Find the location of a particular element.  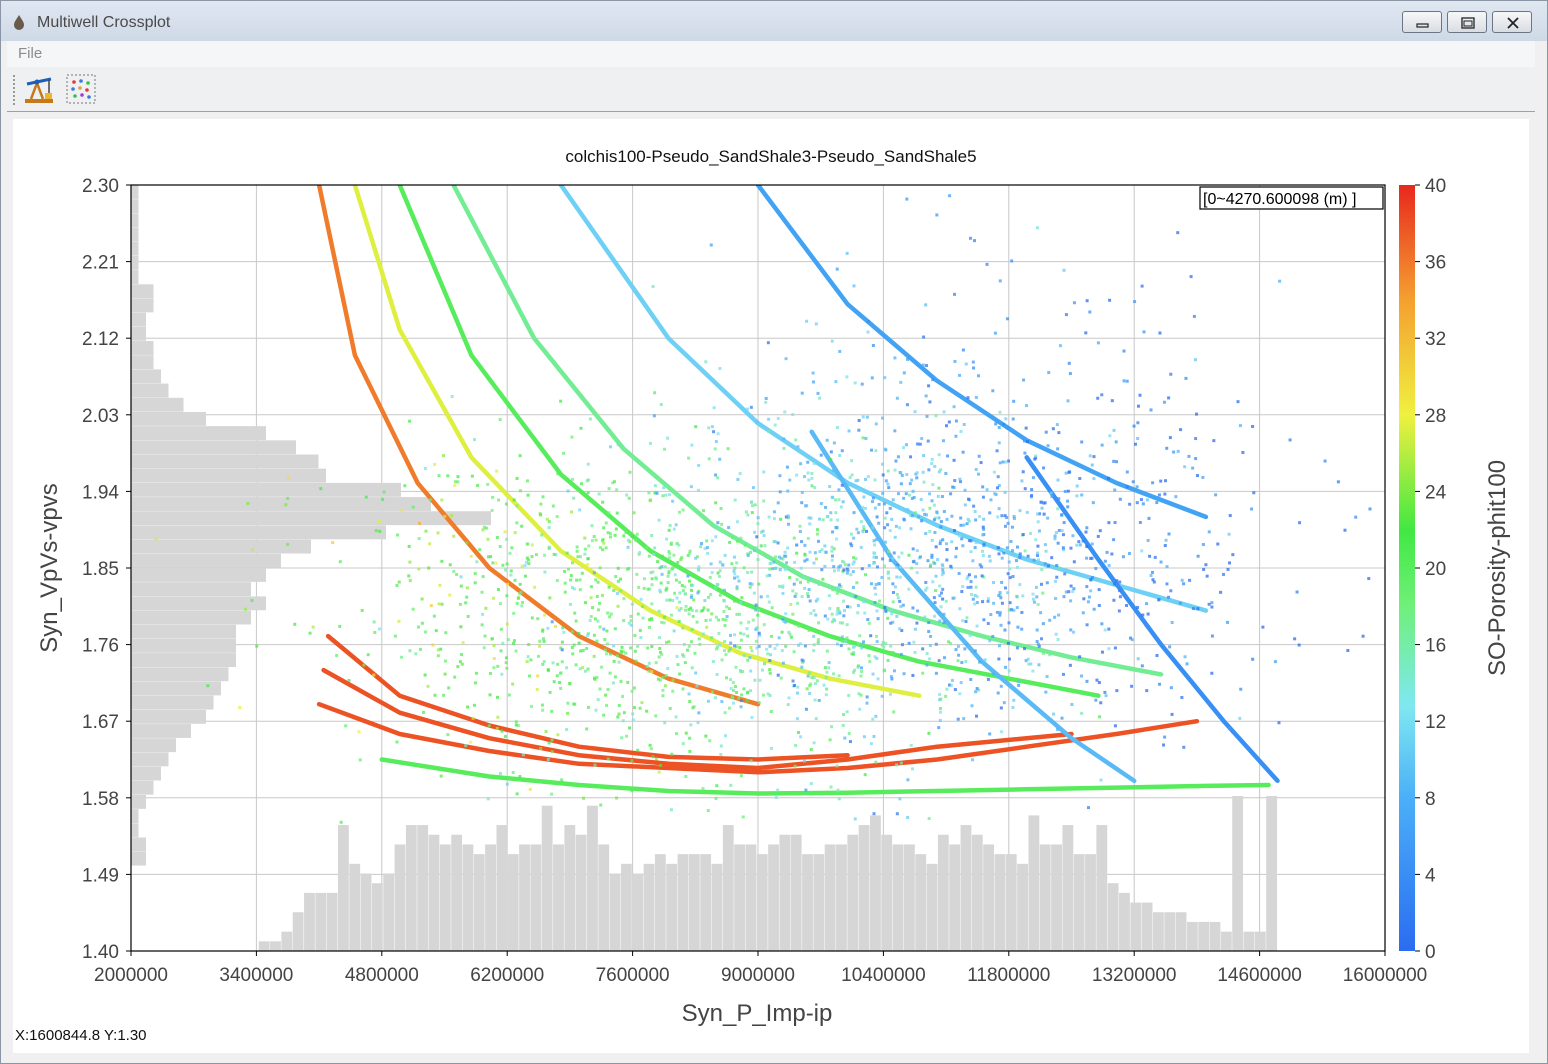

colorbar-tick-label: 40 is located at coordinates (1435, 186).